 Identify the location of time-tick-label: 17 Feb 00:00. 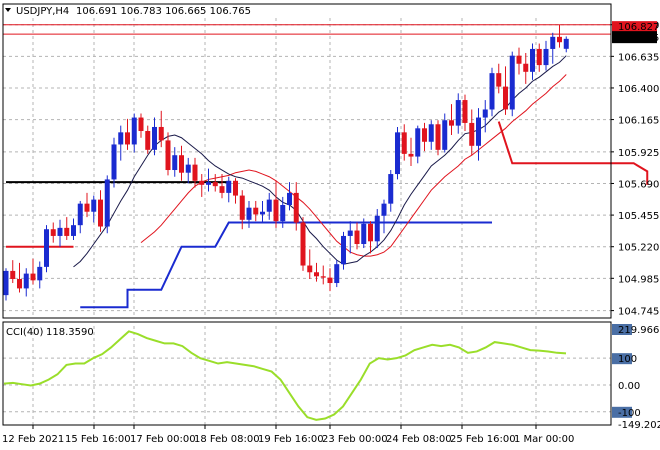
(163, 439).